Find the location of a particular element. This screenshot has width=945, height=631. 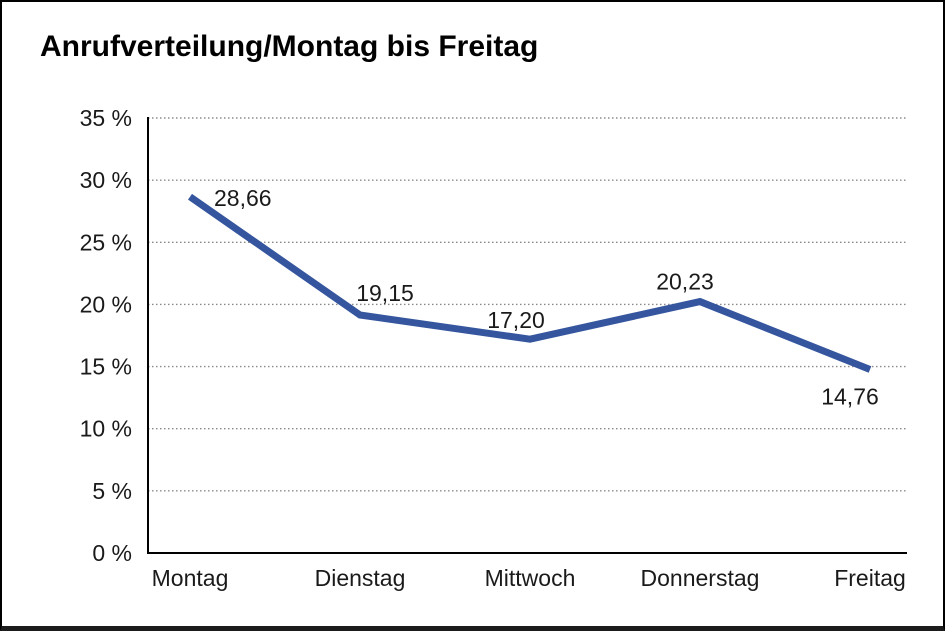

data-point-label: 14,76 is located at coordinates (850, 397).